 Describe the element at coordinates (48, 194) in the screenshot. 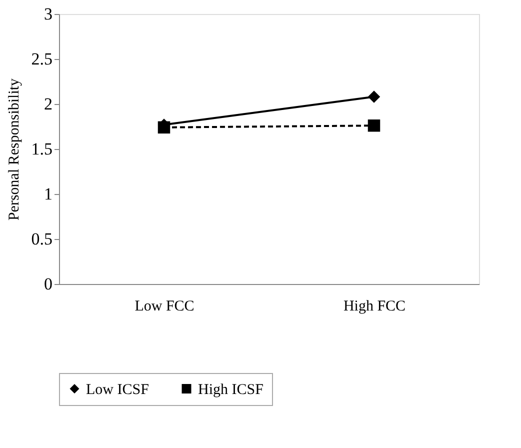

I see `y-tick-label: 1` at that location.